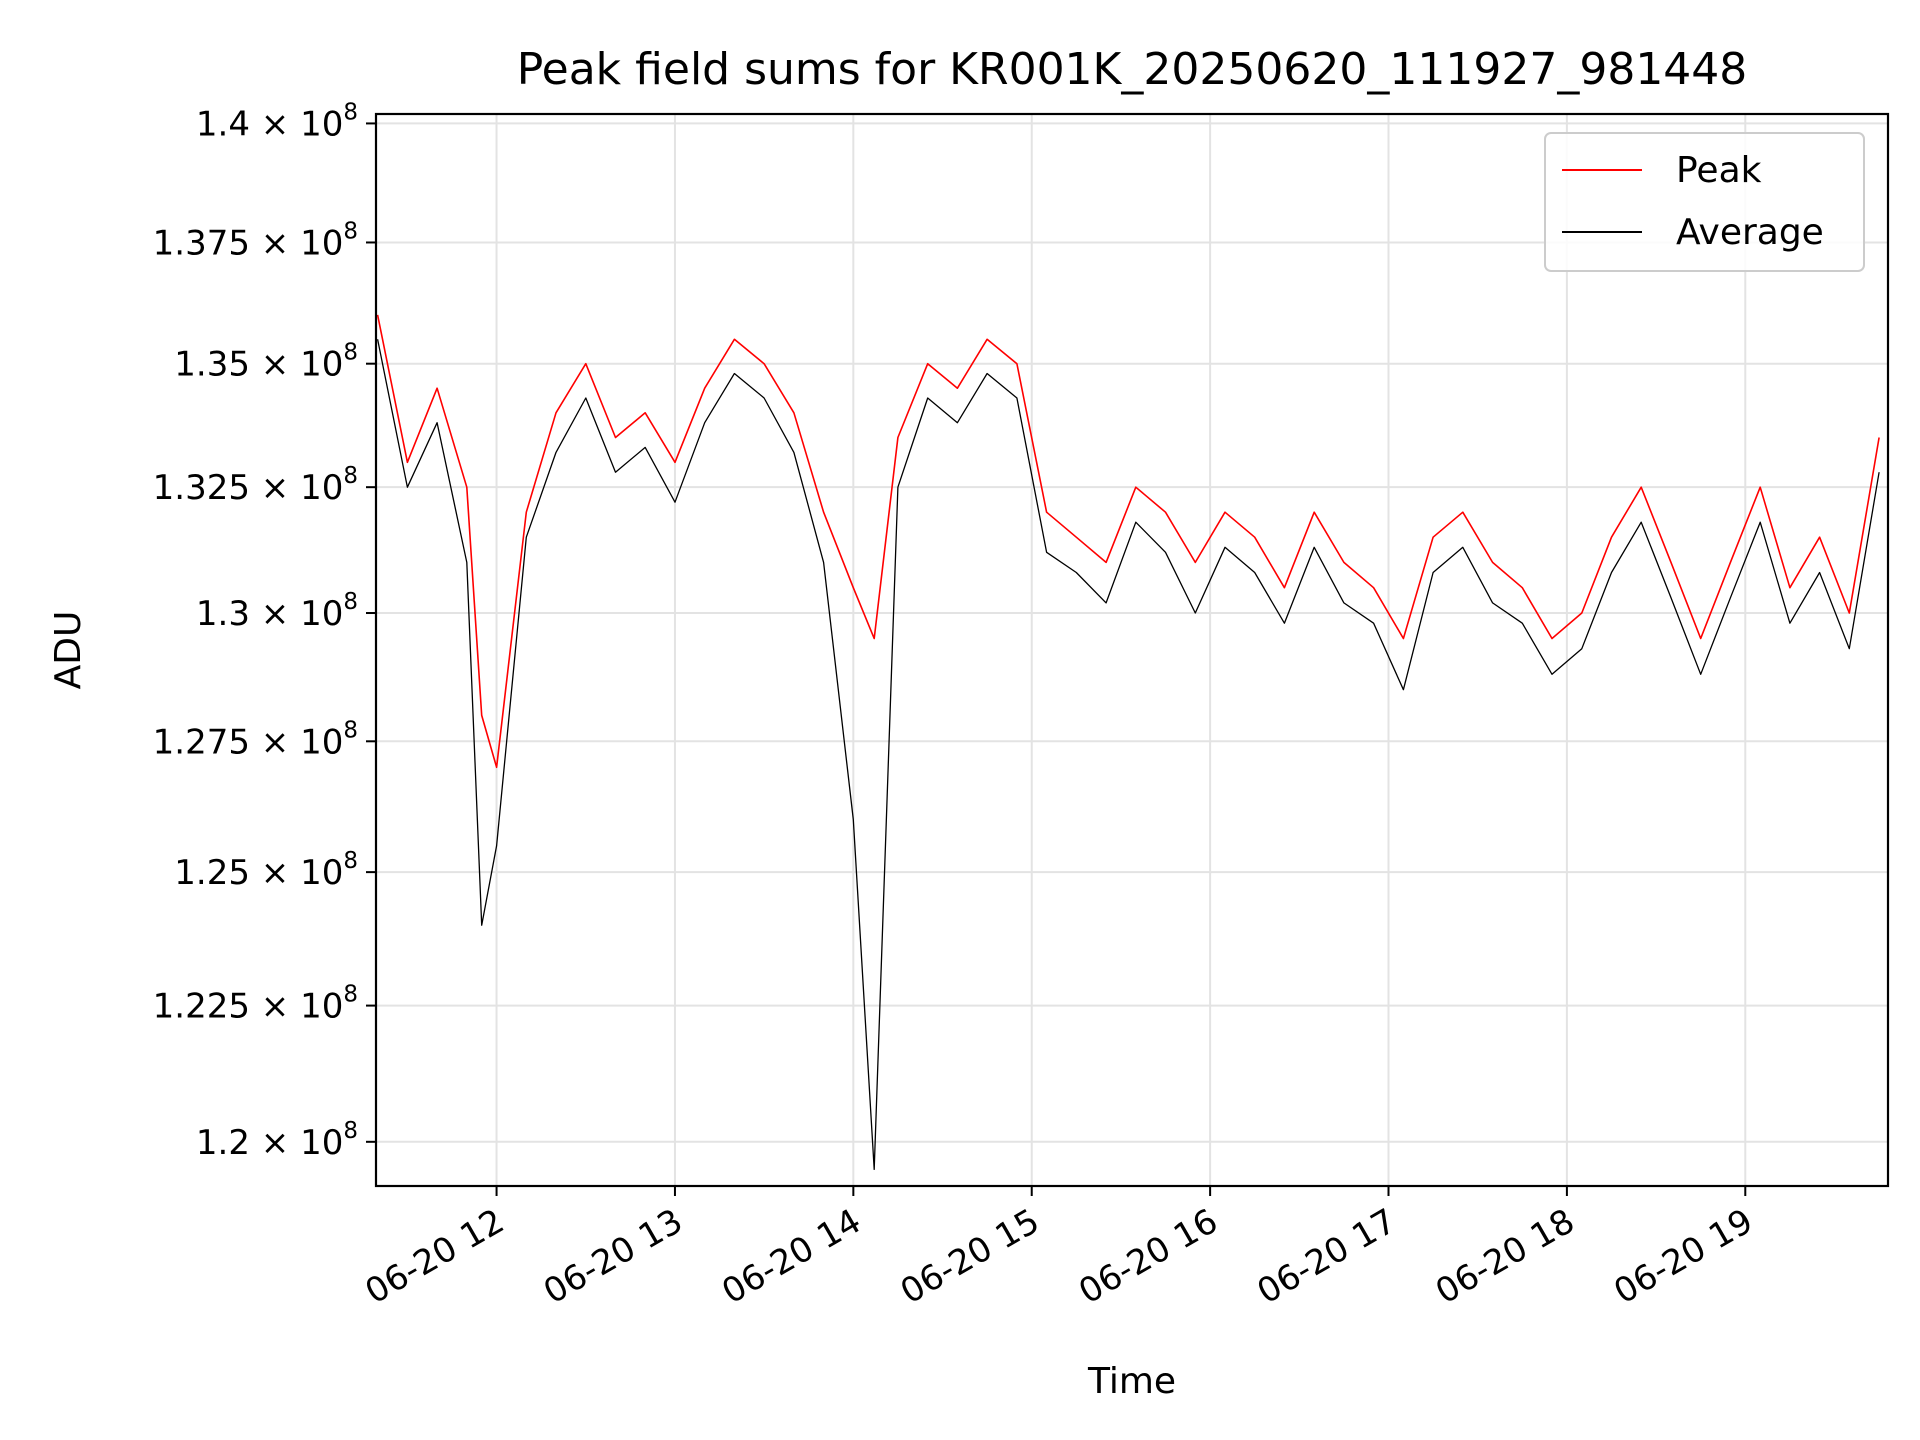  Describe the element at coordinates (1750, 232) in the screenshot. I see `legend-average-label: Average` at that location.